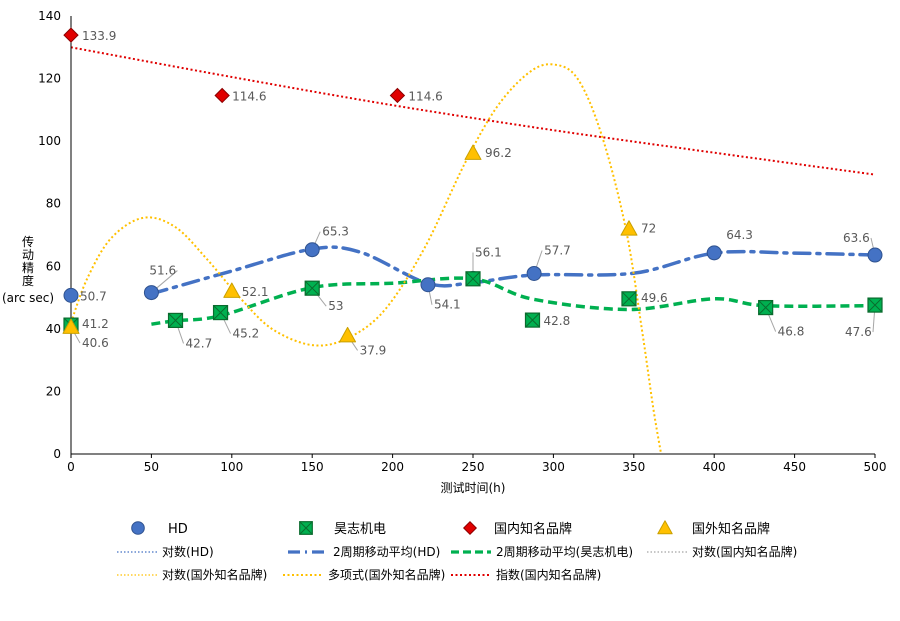  I want to click on data-label: 57.7, so click(557, 250).